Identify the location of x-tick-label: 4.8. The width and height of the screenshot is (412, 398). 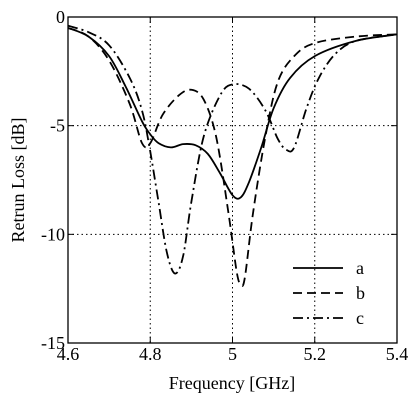
(150, 354).